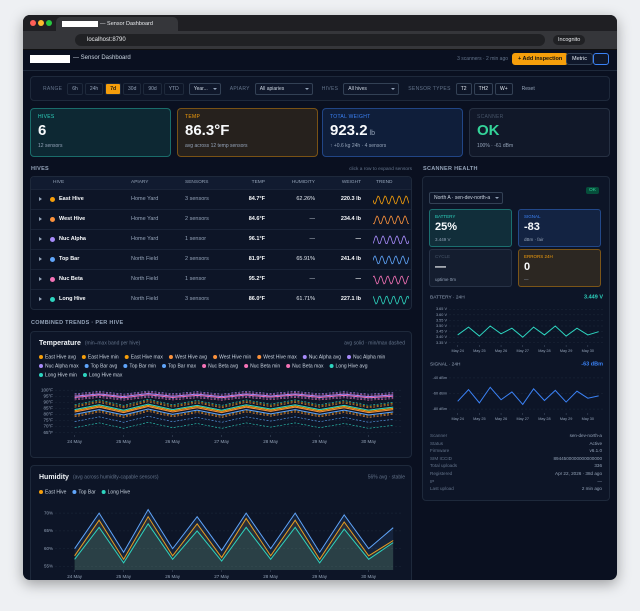 The image size is (640, 611). I want to click on legend-item: Top Bar max, so click(179, 366).